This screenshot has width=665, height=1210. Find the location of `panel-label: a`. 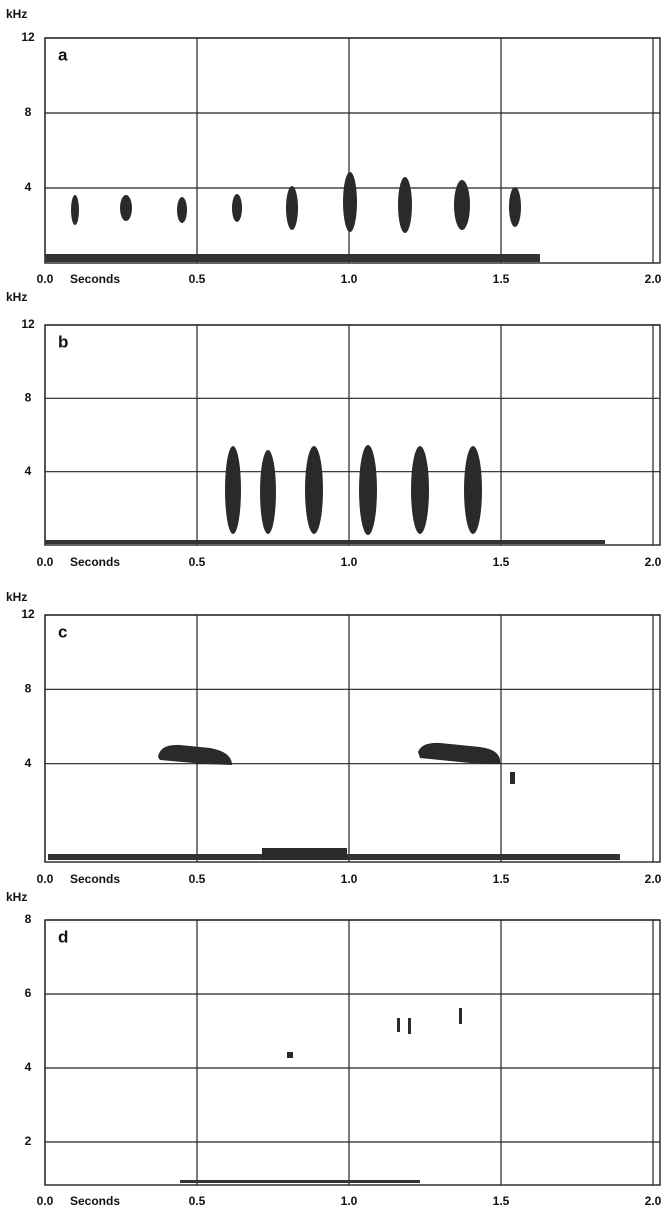

panel-label: a is located at coordinates (63, 54).